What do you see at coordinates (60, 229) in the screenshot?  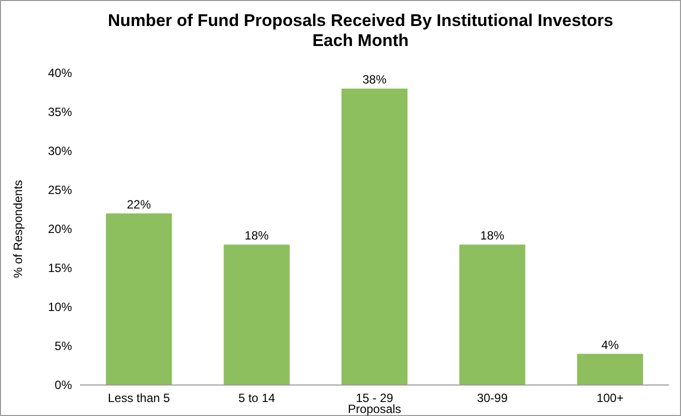 I see `y-tick-label: 20%` at bounding box center [60, 229].